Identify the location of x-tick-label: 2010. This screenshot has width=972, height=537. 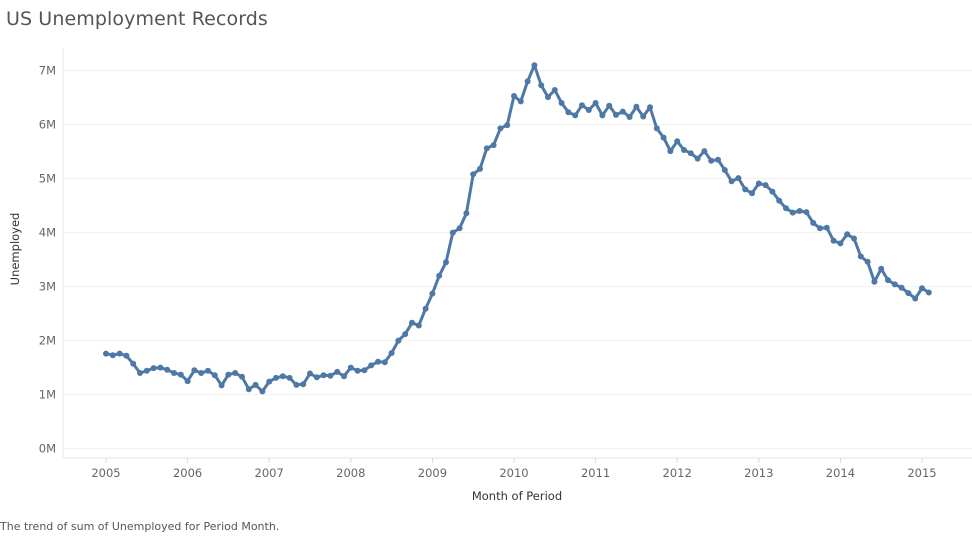
(513, 473).